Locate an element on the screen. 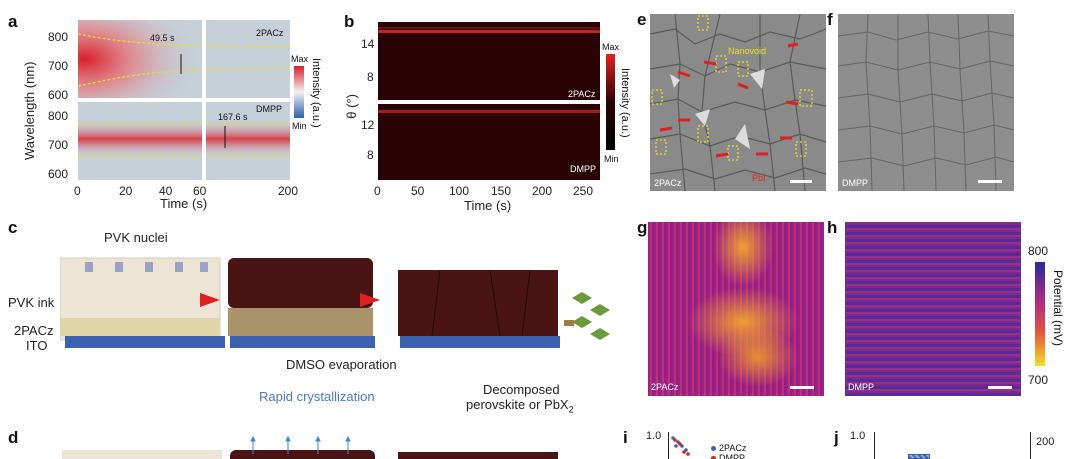 Image resolution: width=1080 pixels, height=459 pixels. panel-c-layer2: ITO is located at coordinates (37, 345).